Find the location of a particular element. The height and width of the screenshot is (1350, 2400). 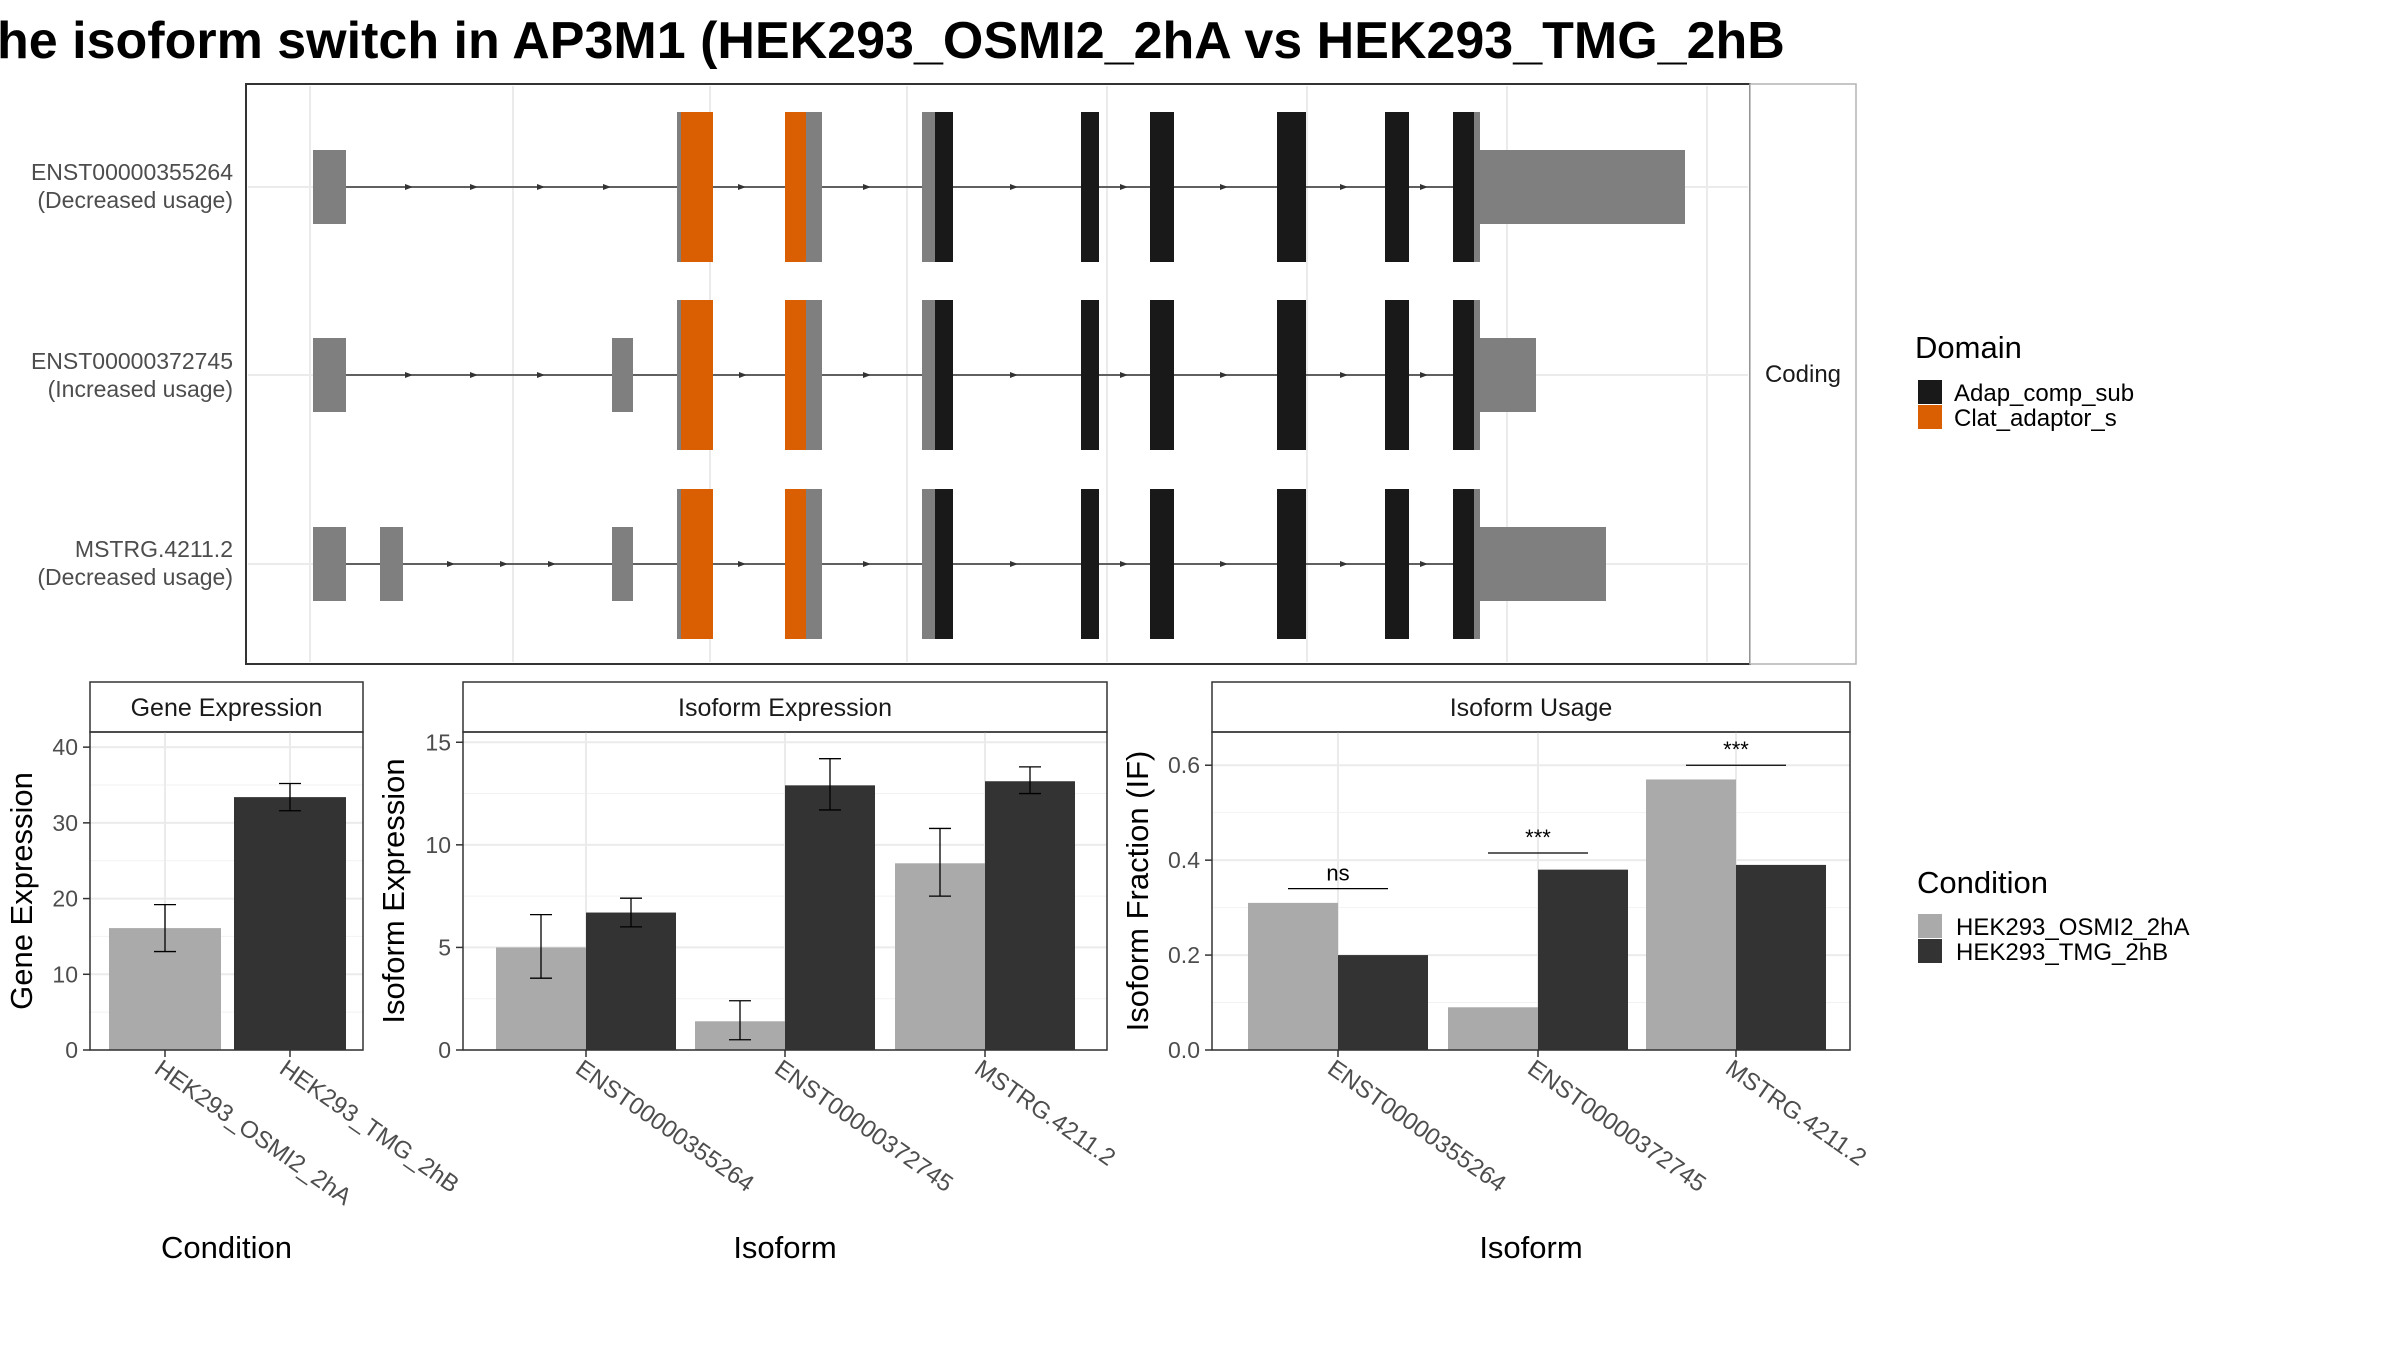

isoform-expression-strip-title: Isoform Expression is located at coordinates (785, 708).